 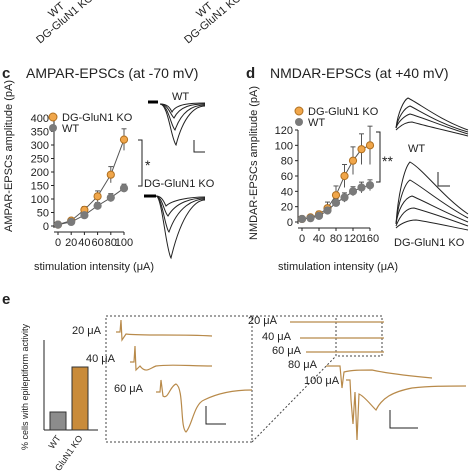 What do you see at coordinates (40, 119) in the screenshot?
I see `ampar-y-tick-label: 400` at bounding box center [40, 119].